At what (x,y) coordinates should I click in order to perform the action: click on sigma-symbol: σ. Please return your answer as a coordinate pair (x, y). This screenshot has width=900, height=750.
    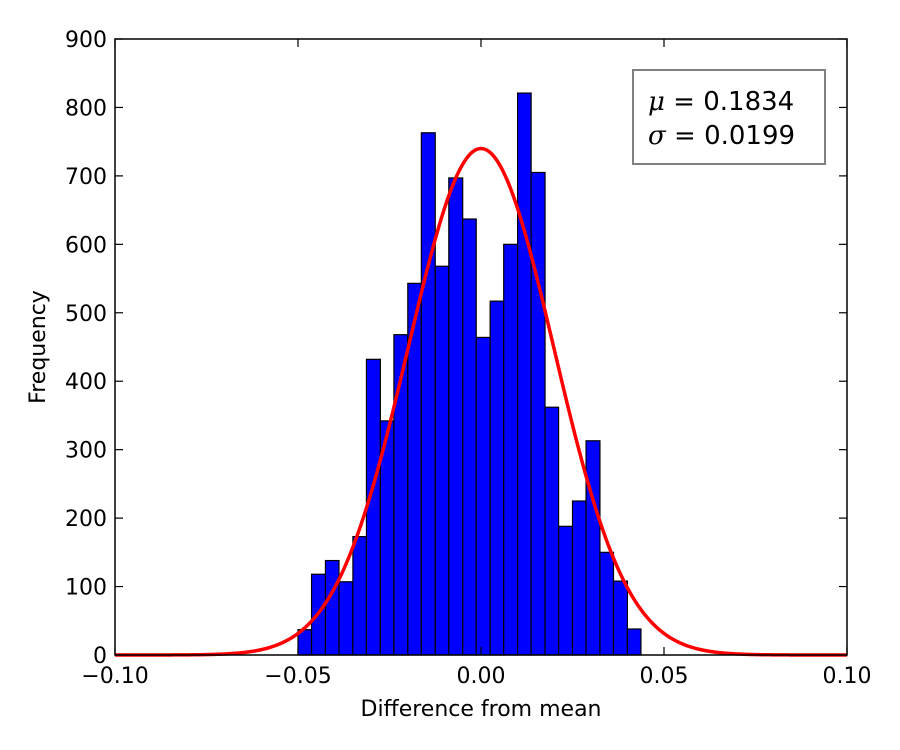
    Looking at the image, I should click on (657, 136).